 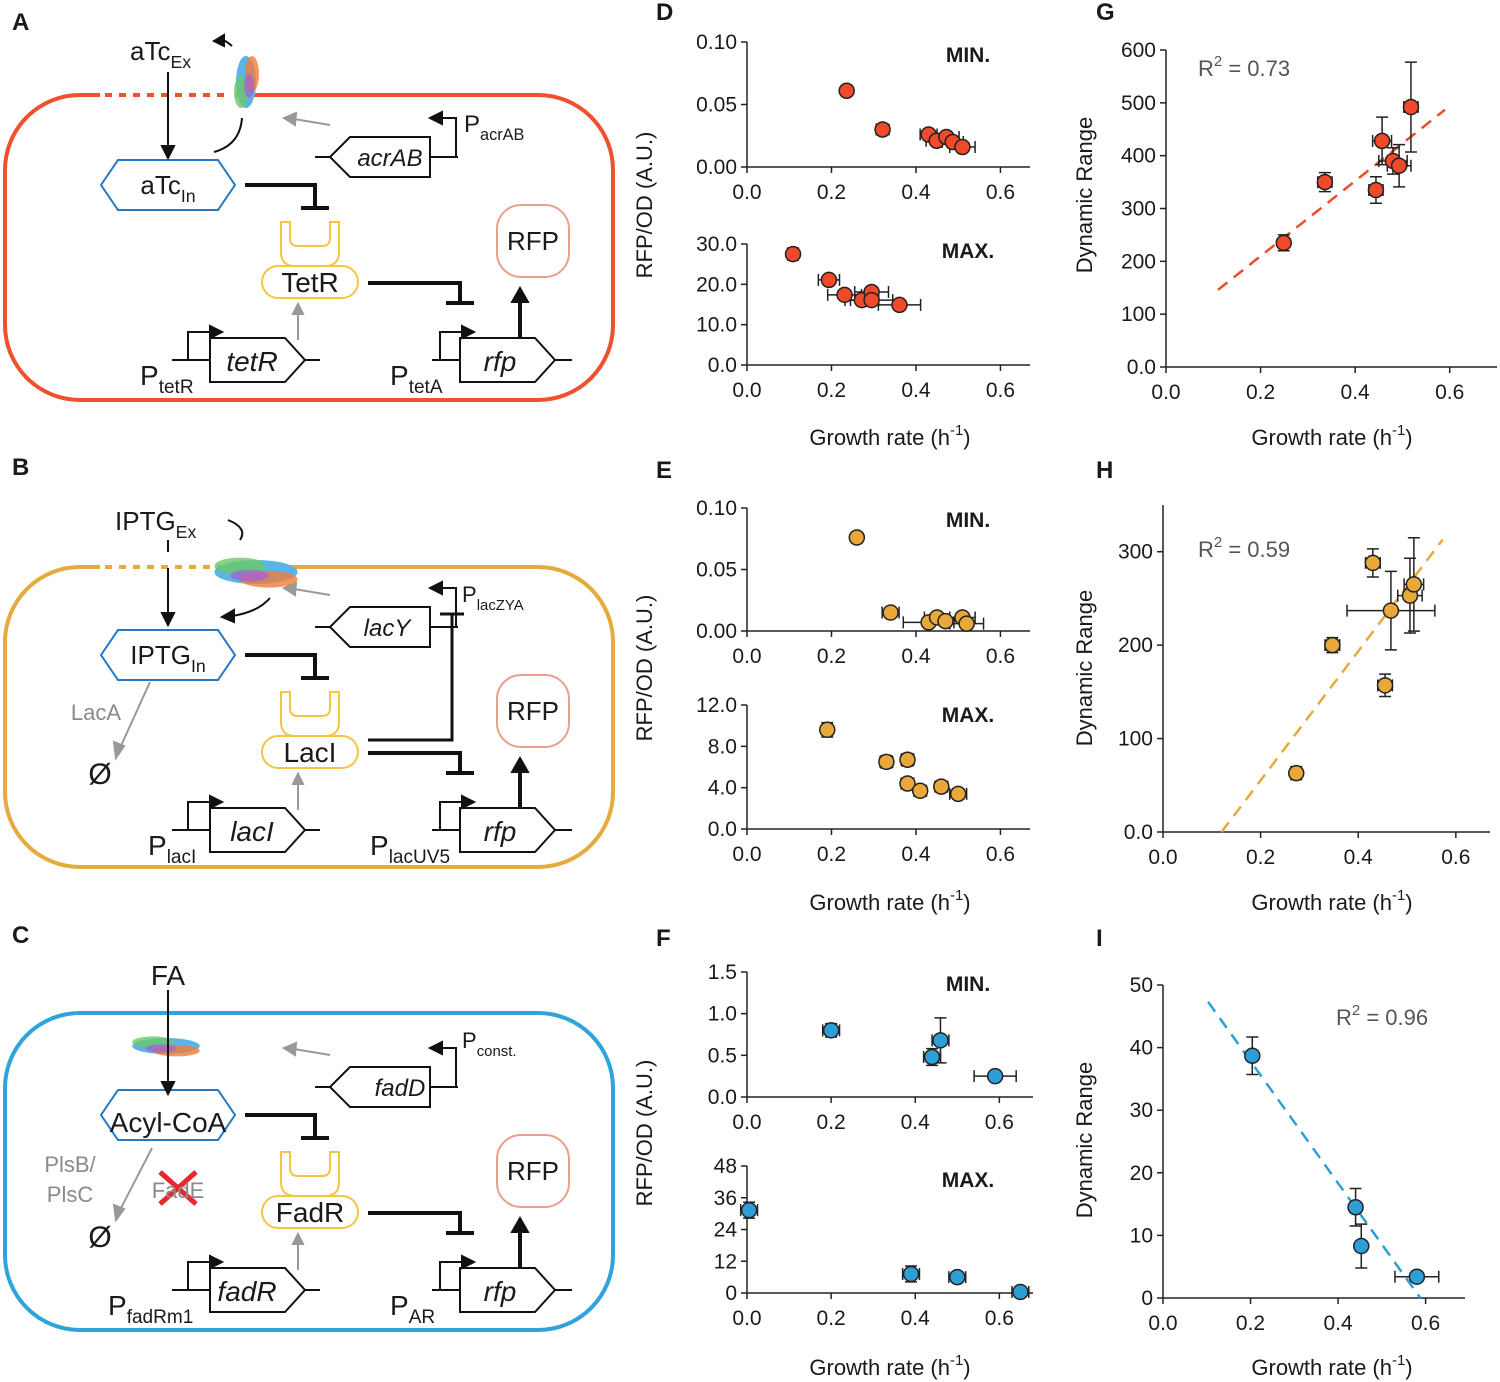 I want to click on annotation: MAX., so click(x=968, y=715).